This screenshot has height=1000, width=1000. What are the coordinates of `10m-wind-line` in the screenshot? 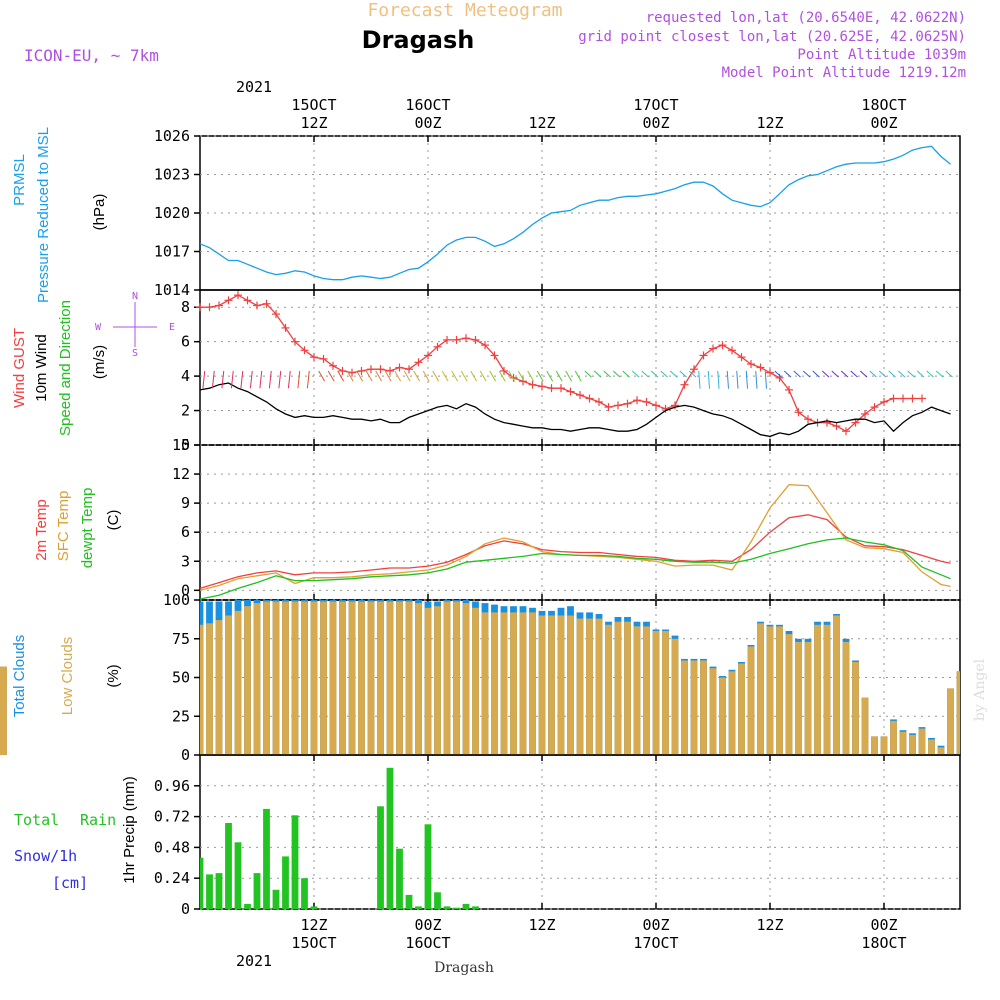 It's located at (575, 410).